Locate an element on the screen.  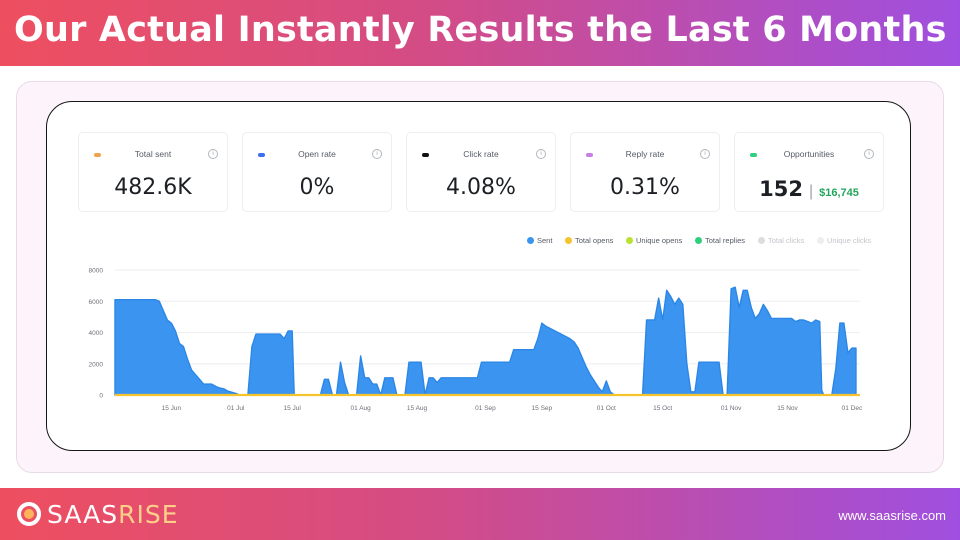
card-opportunities: Opportunities i 152 | $16,745 is located at coordinates (809, 172).